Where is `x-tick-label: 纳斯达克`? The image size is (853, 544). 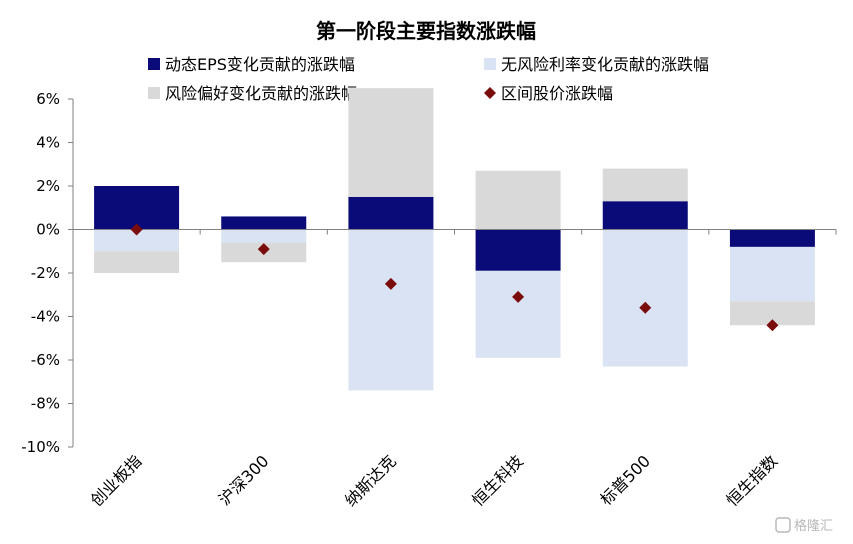
x-tick-label: 纳斯达克 is located at coordinates (370, 480).